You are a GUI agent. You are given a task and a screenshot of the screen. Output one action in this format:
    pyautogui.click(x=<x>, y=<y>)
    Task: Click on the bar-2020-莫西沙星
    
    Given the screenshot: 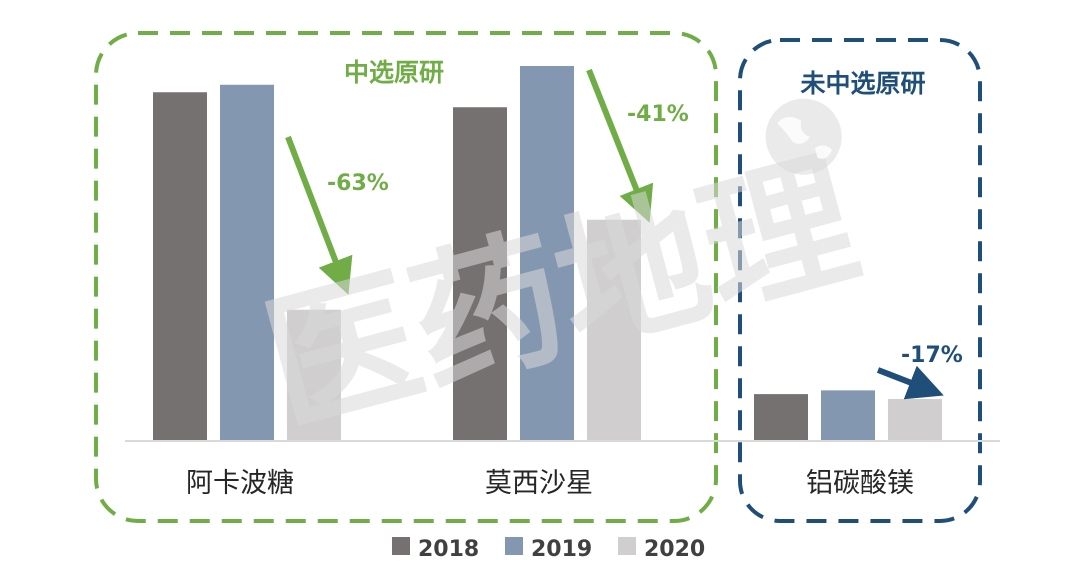 What is the action you would take?
    pyautogui.click(x=614, y=330)
    